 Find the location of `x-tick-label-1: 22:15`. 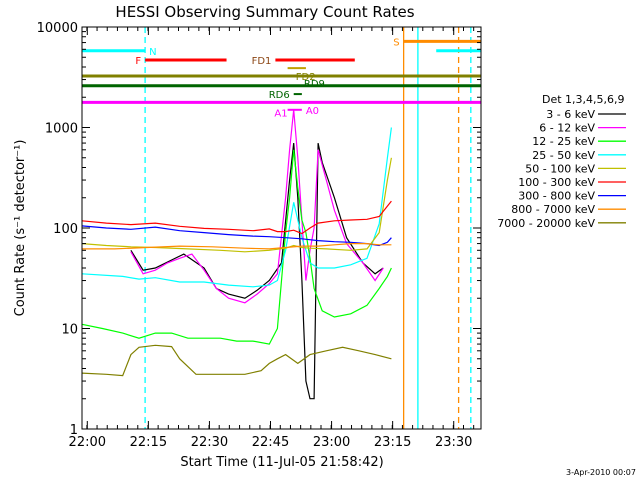

x-tick-label-1: 22:15 is located at coordinates (148, 442).